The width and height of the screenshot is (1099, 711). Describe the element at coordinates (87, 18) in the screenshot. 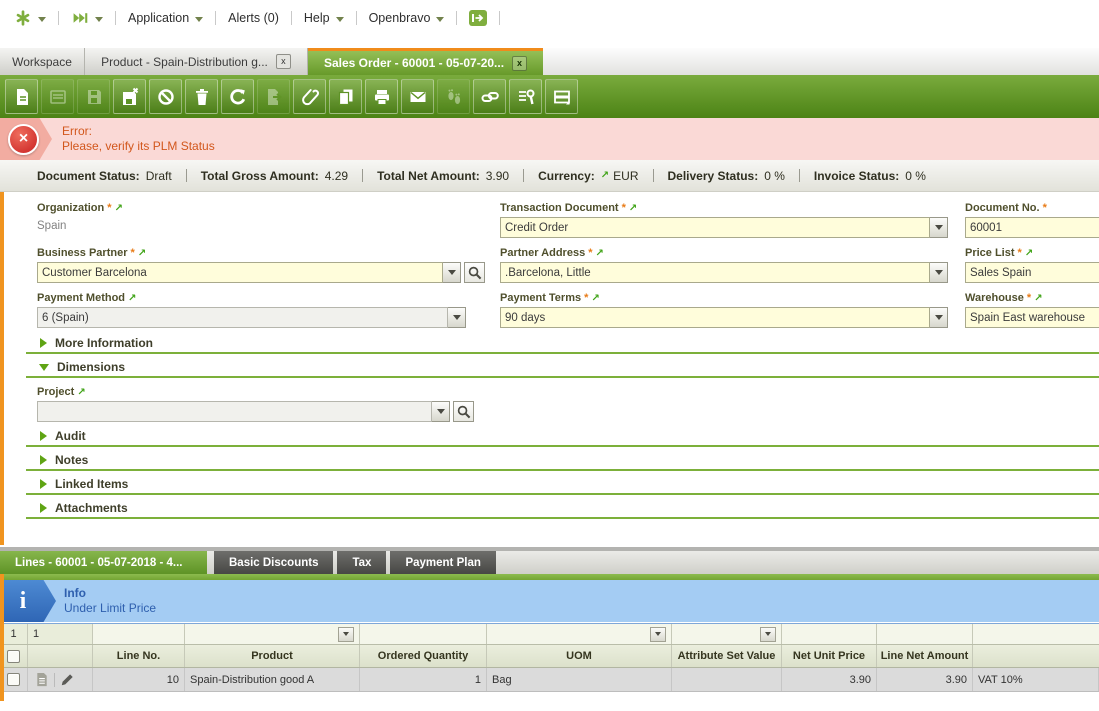

I see `quick-launch-menu` at that location.